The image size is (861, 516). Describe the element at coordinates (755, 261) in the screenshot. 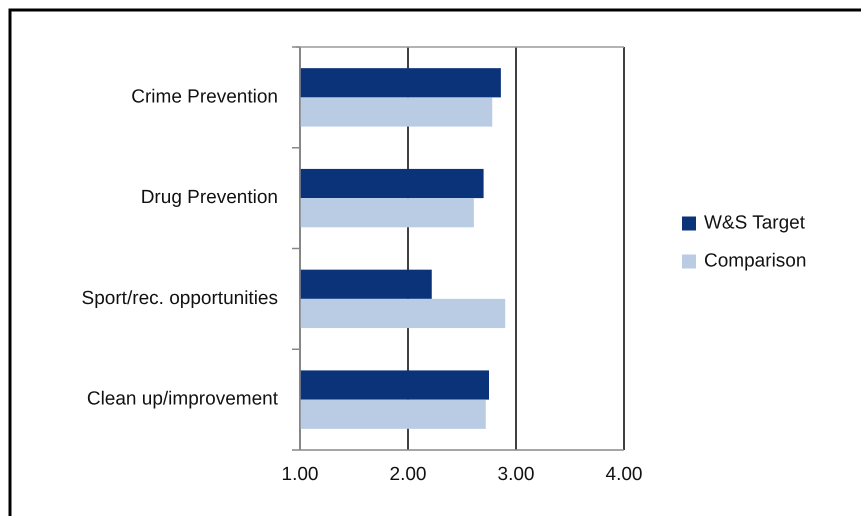

I see `legend-label: Comparison` at that location.